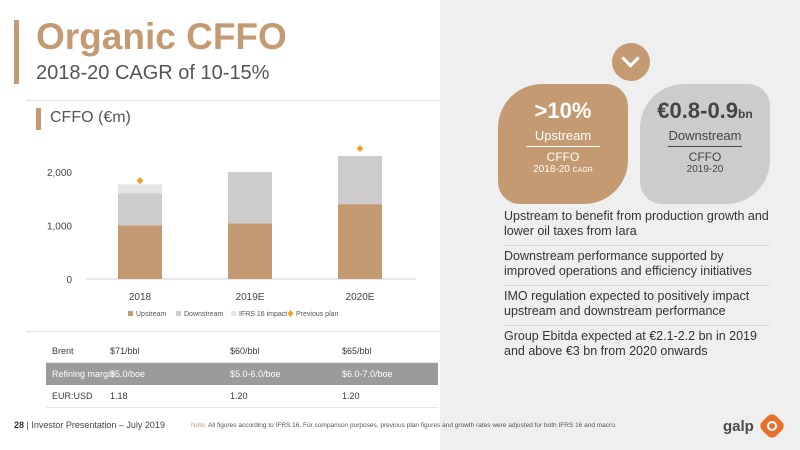 Image resolution: width=800 pixels, height=450 pixels. I want to click on presentation-name: | Investor Presentation – July 2019, so click(95, 425).